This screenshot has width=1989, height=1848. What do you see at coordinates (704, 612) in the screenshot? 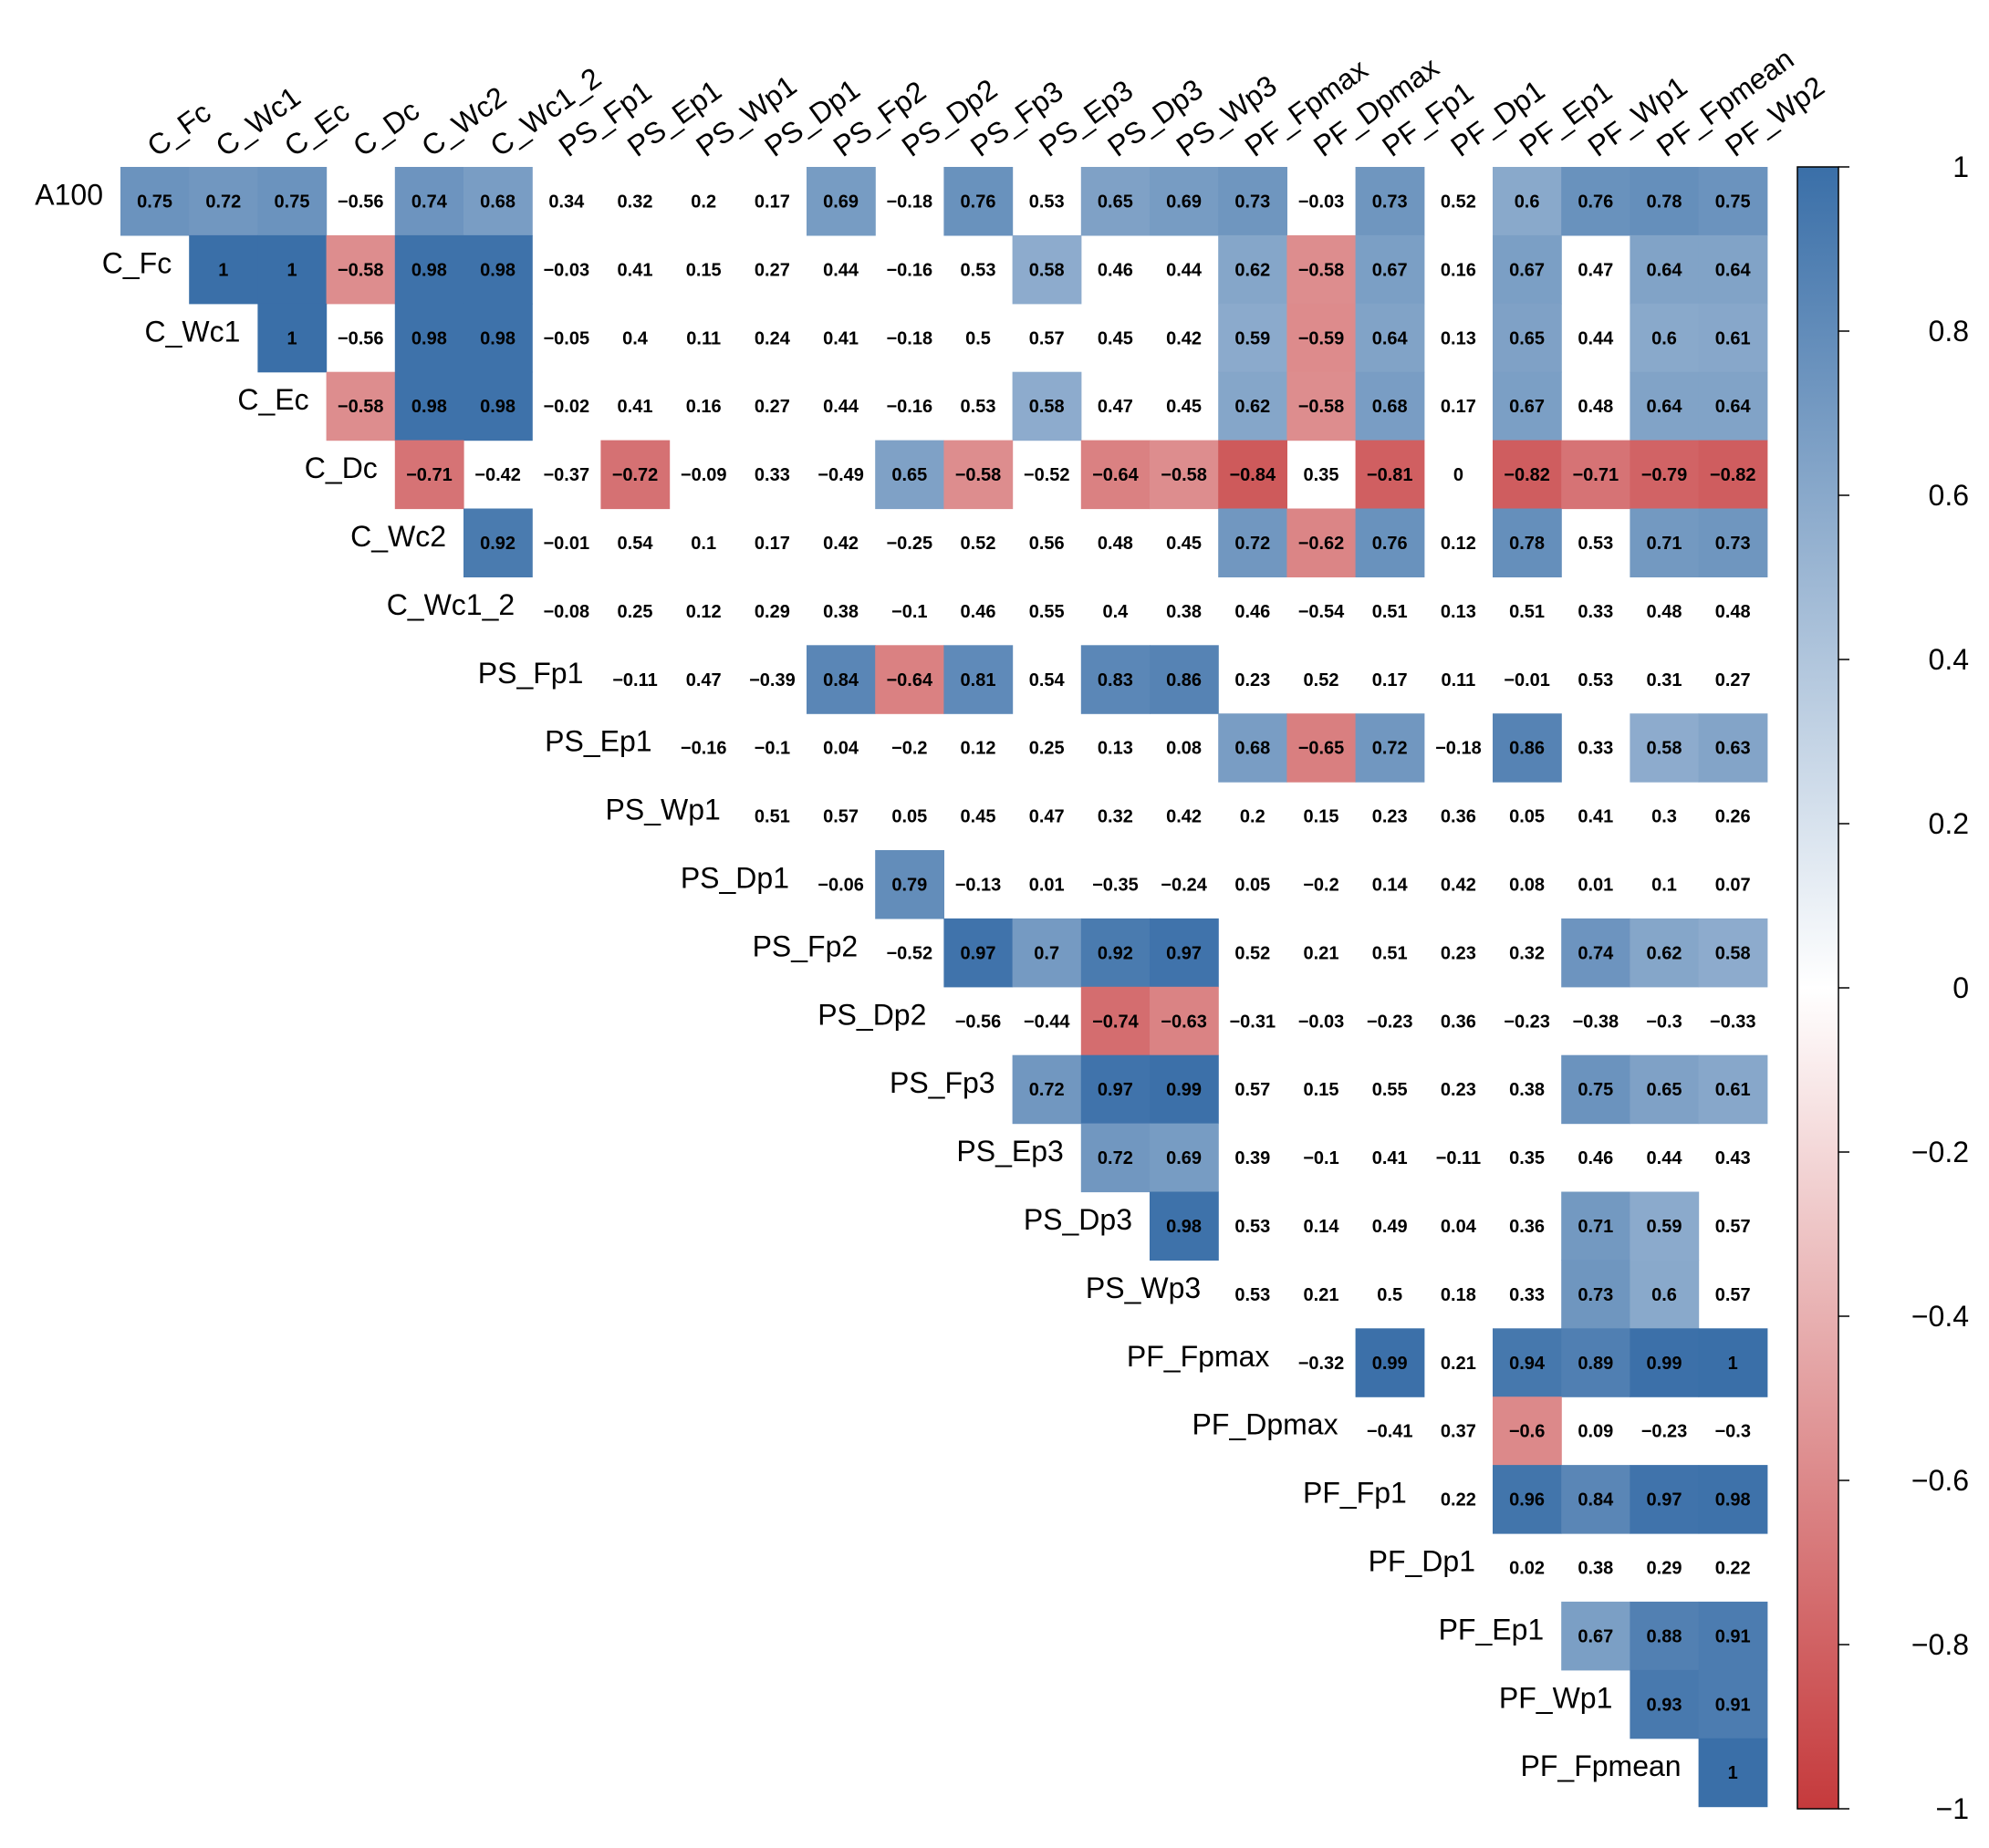
I see `cell-value-label: 0.12` at bounding box center [704, 612].